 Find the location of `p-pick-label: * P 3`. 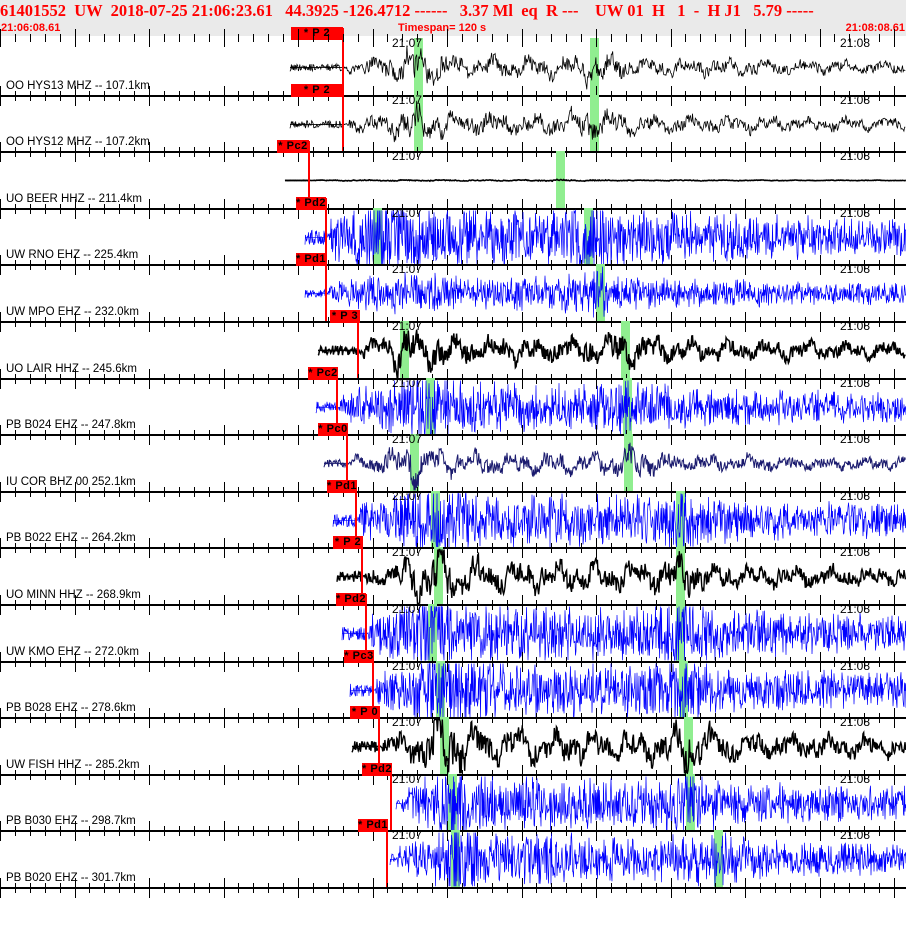

p-pick-label: * P 3 is located at coordinates (345, 316).